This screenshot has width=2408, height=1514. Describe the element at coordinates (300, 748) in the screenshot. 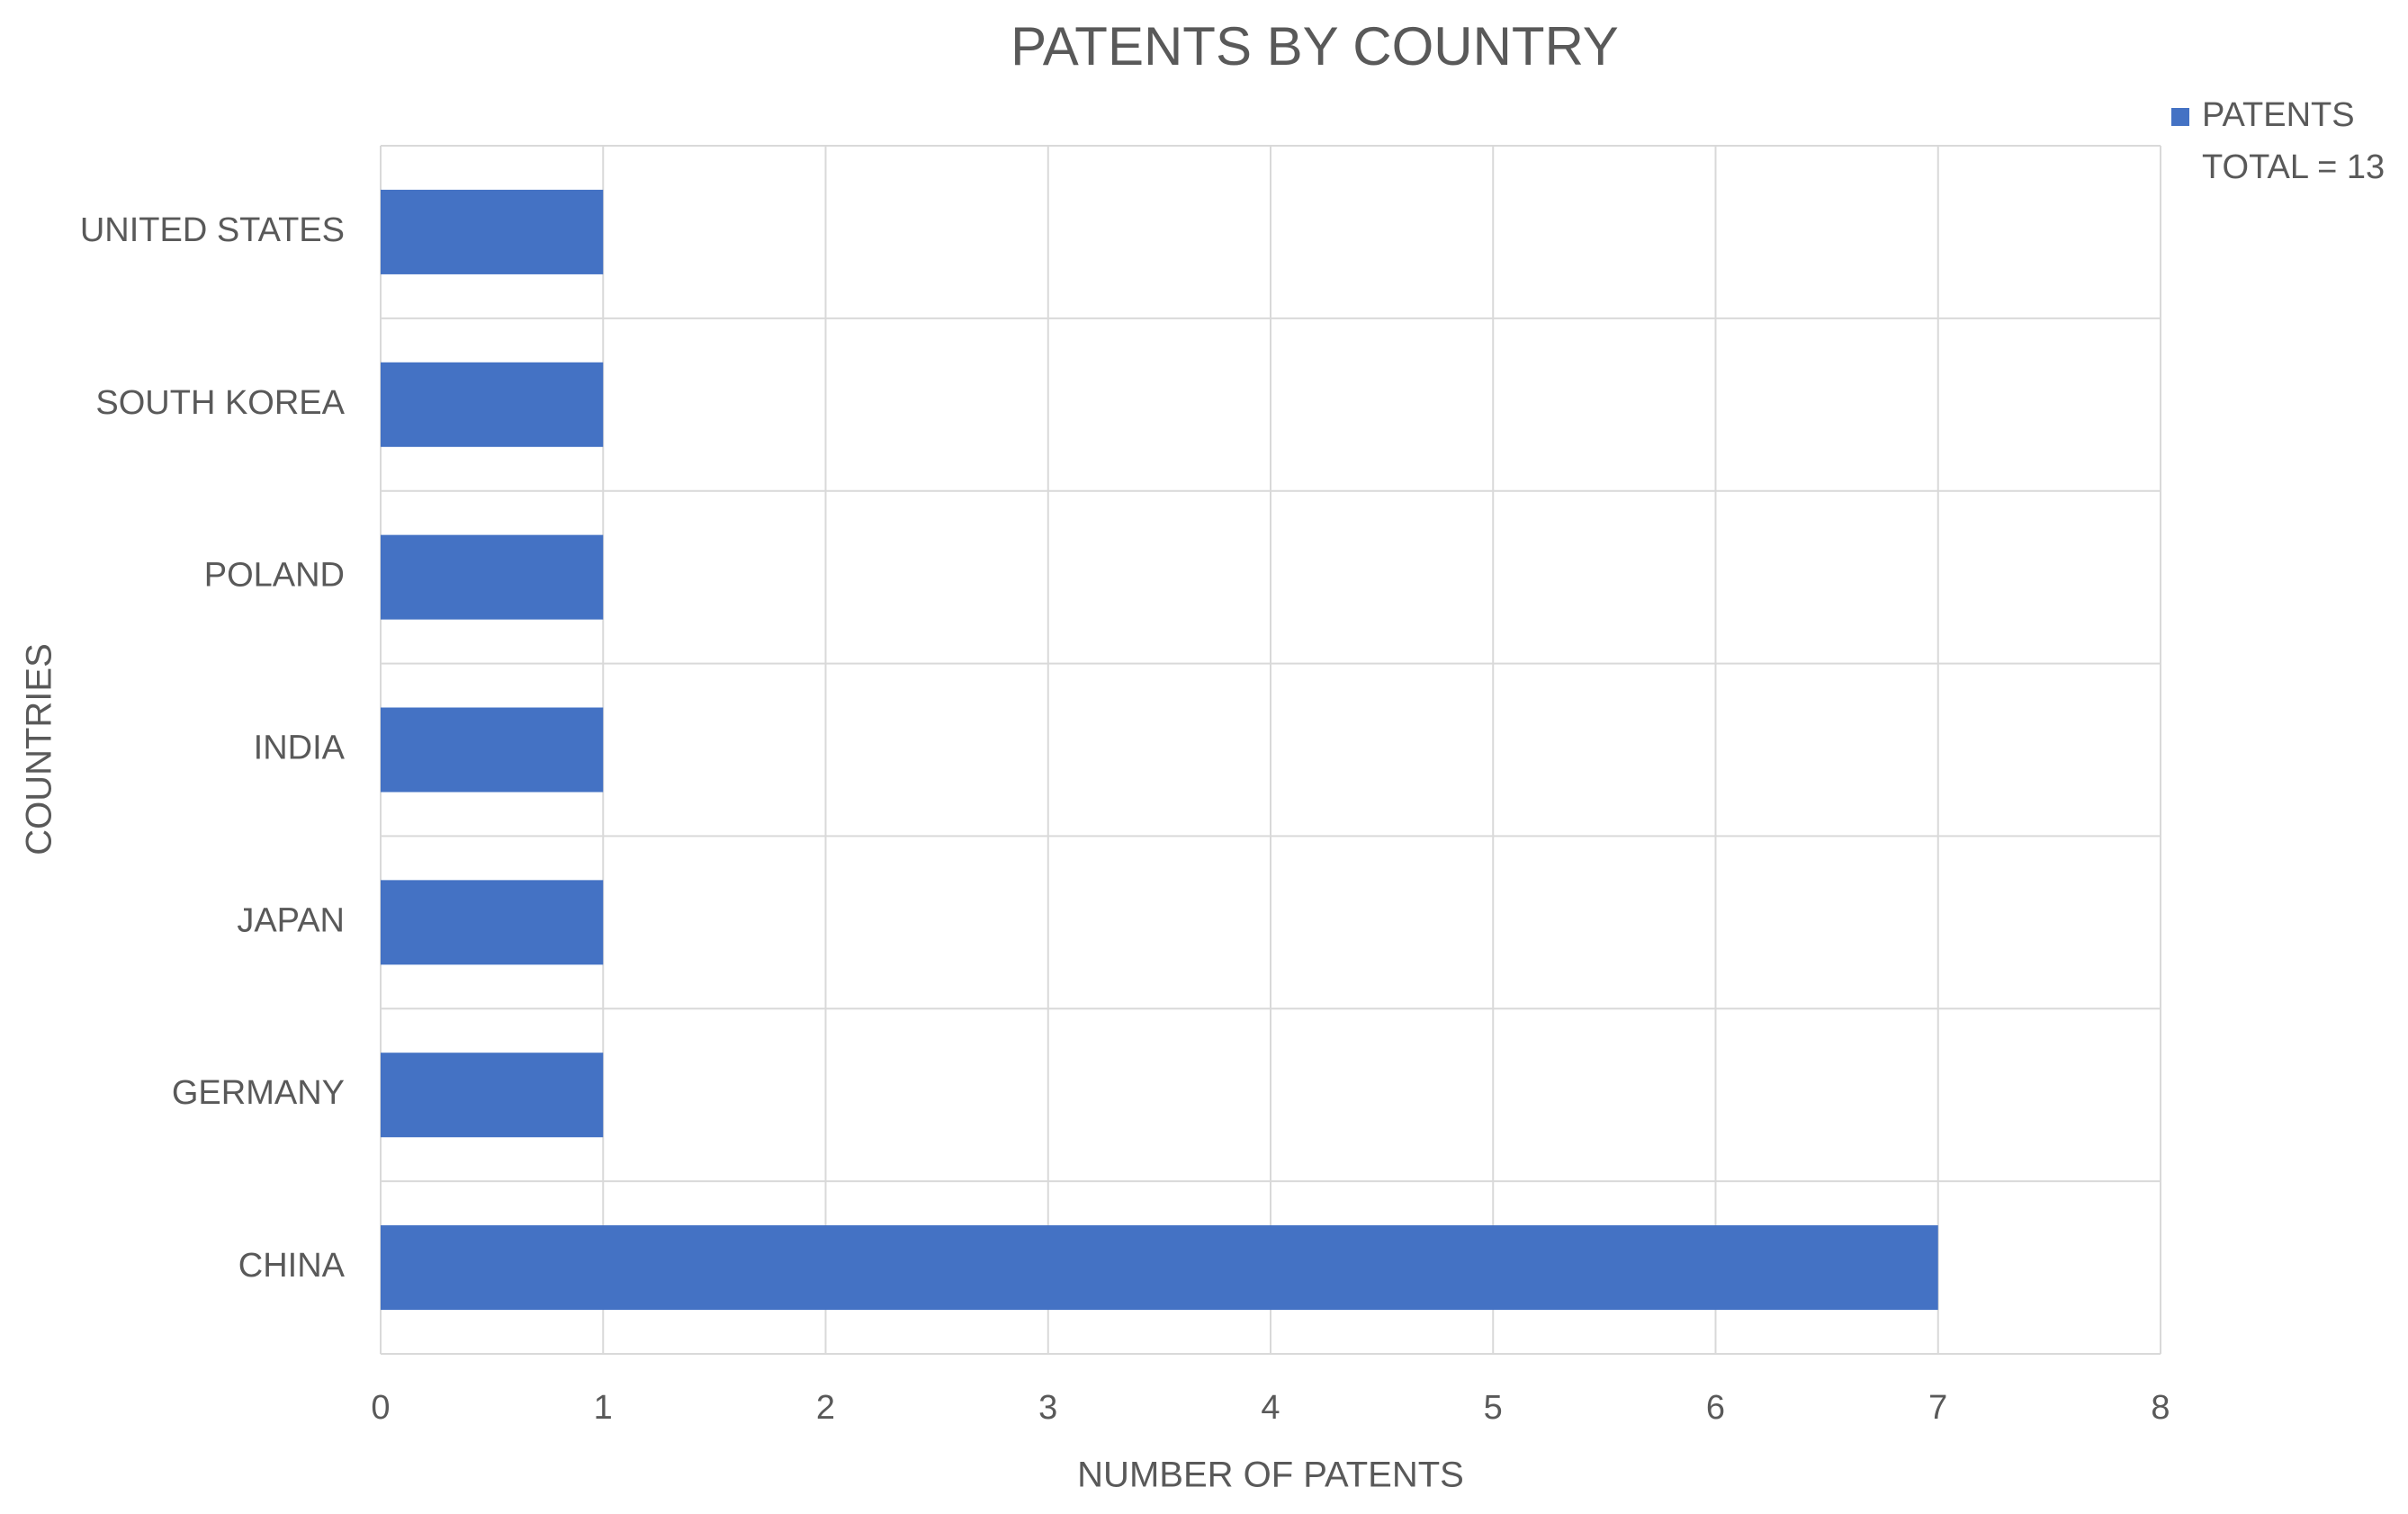

I see `y-tick-label: INDIA` at that location.